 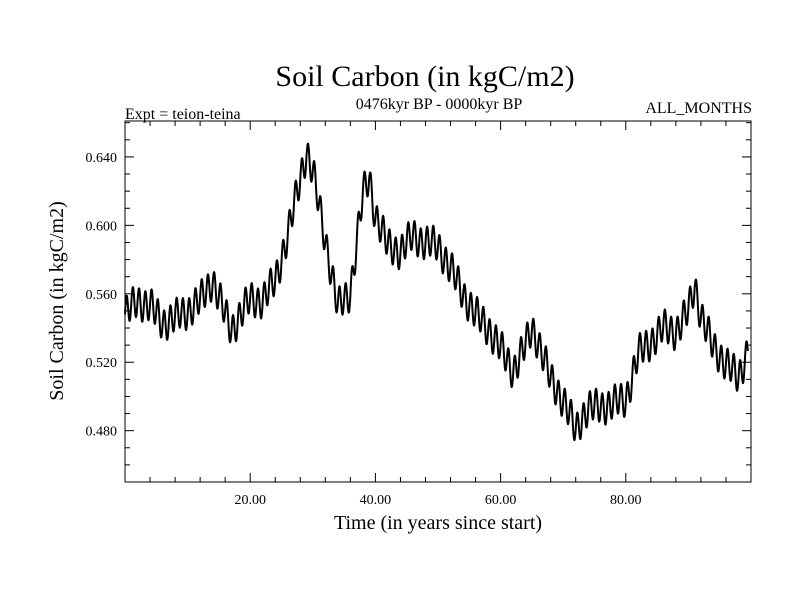 I want to click on chart-subtitle: 0476kyr BP - 0000kyr BP, so click(x=439, y=104).